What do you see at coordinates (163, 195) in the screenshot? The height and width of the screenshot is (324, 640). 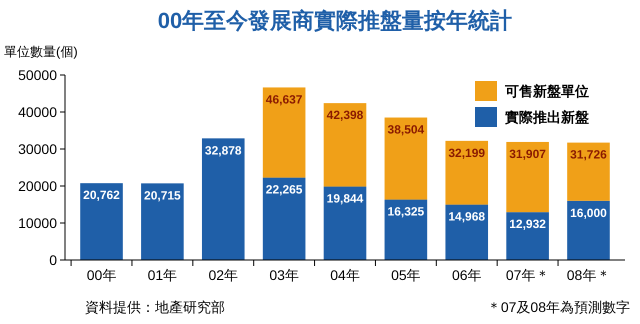 I see `data-label: 20,715` at bounding box center [163, 195].